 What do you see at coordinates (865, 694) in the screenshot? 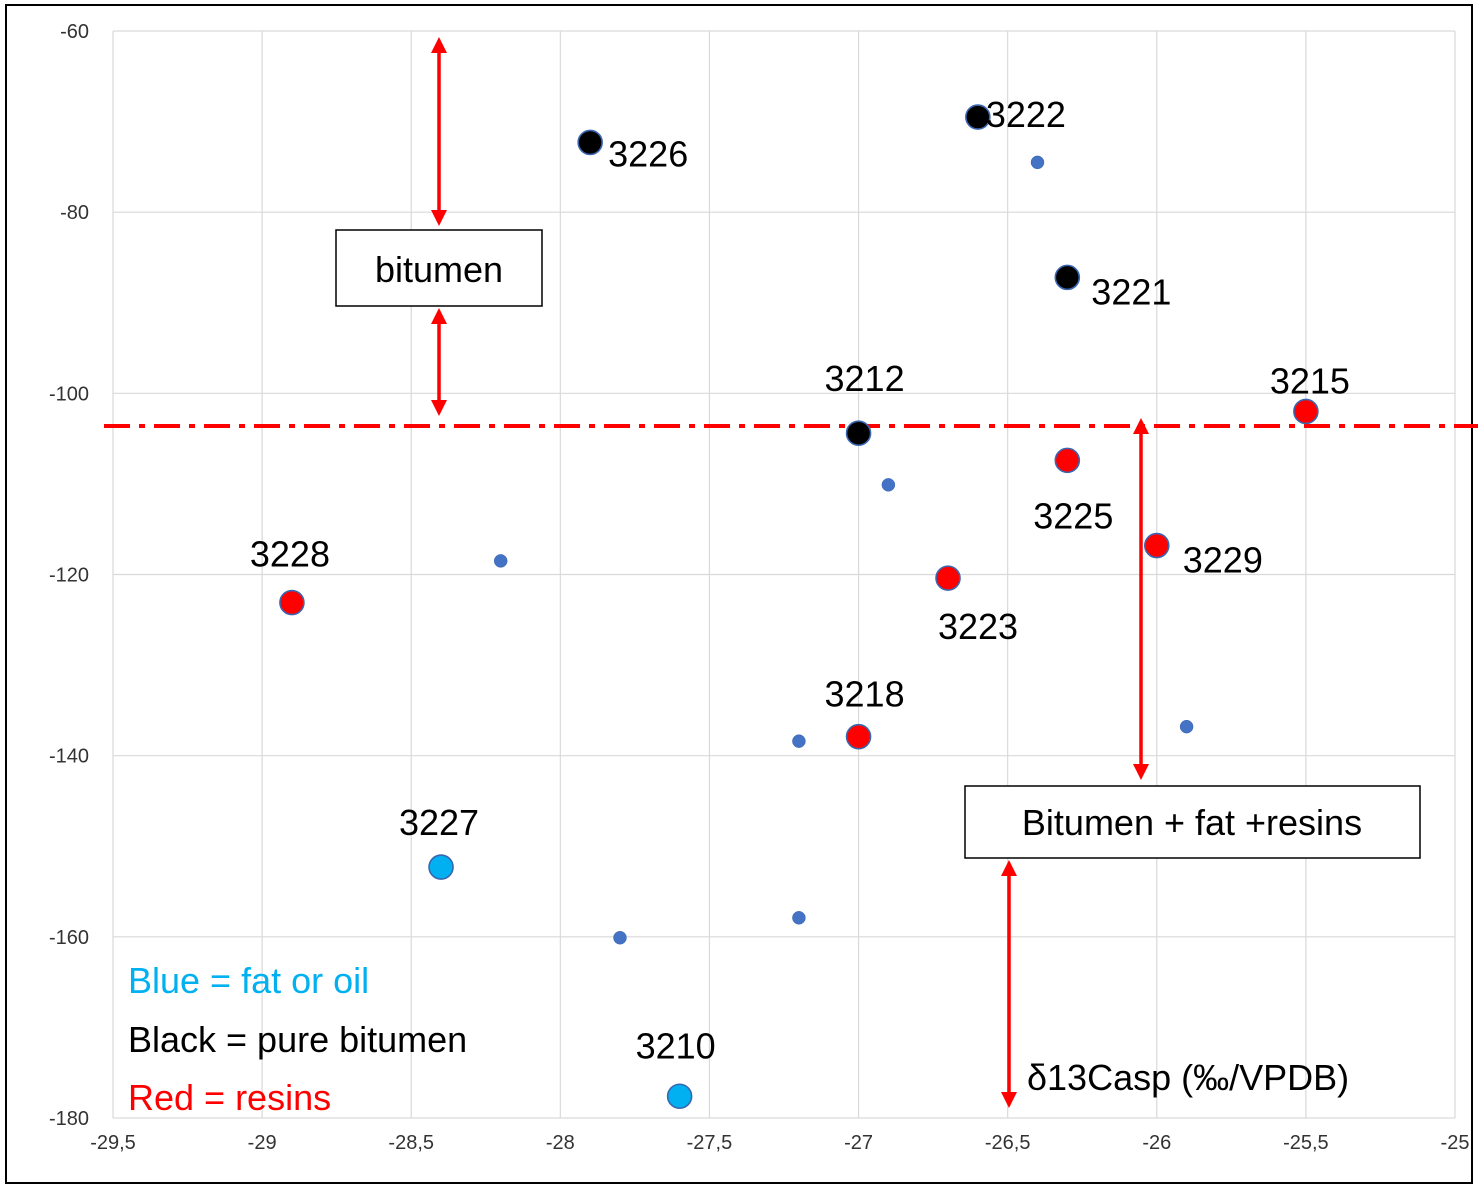
I see `point-label-3218: 3218` at bounding box center [865, 694].